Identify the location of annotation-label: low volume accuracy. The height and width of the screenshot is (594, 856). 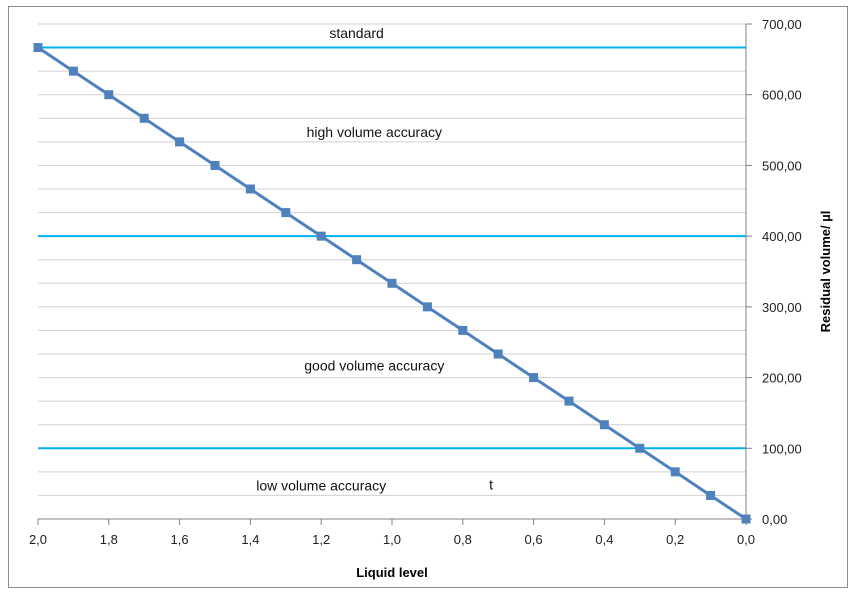
(321, 486).